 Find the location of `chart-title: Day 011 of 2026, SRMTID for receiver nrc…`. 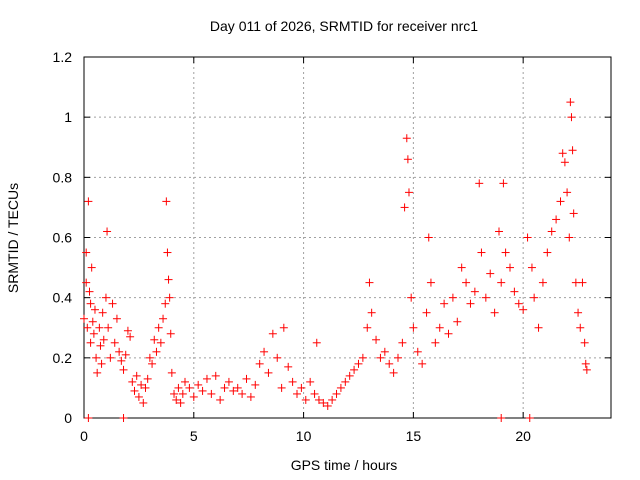

chart-title: Day 011 of 2026, SRMTID for receiver nrc… is located at coordinates (344, 26).